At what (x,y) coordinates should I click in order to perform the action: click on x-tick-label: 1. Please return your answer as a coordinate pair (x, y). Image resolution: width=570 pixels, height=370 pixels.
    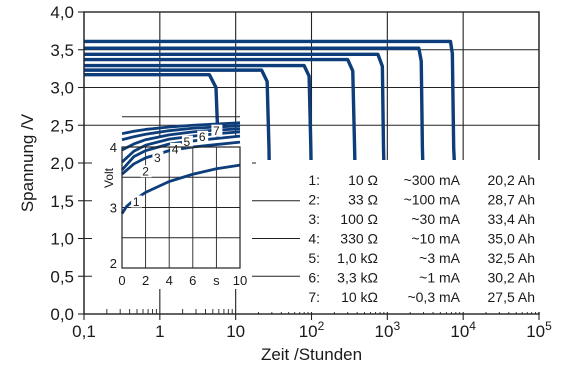
    Looking at the image, I should click on (159, 331).